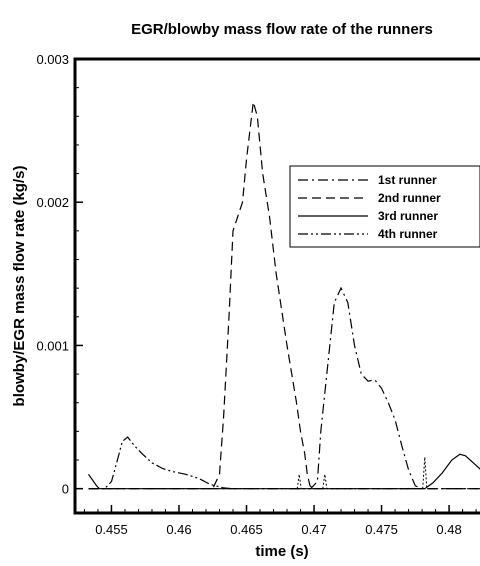  Describe the element at coordinates (246, 529) in the screenshot. I see `x-tick-label: 0.465` at that location.